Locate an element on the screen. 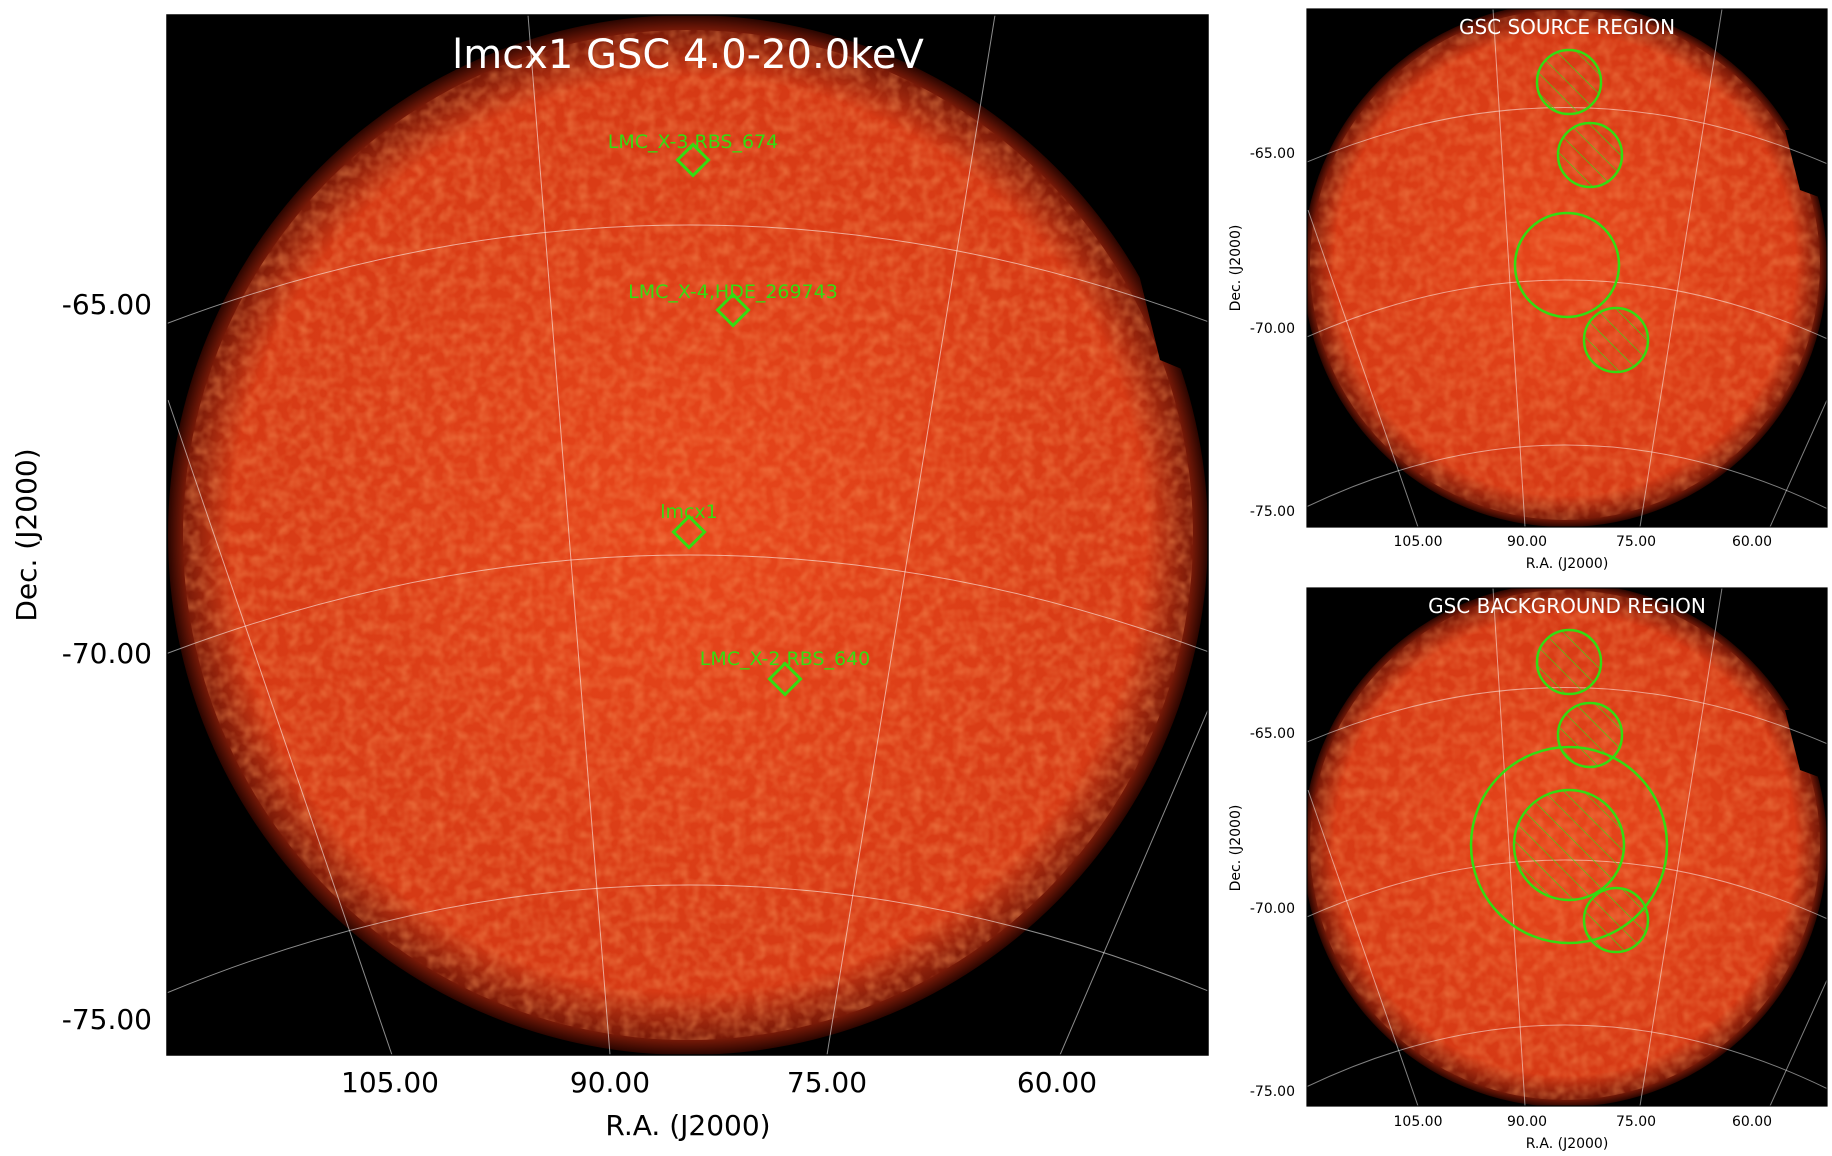 The width and height of the screenshot is (1832, 1156). source-label: LMC_X-2,RBS_640 is located at coordinates (785, 659).